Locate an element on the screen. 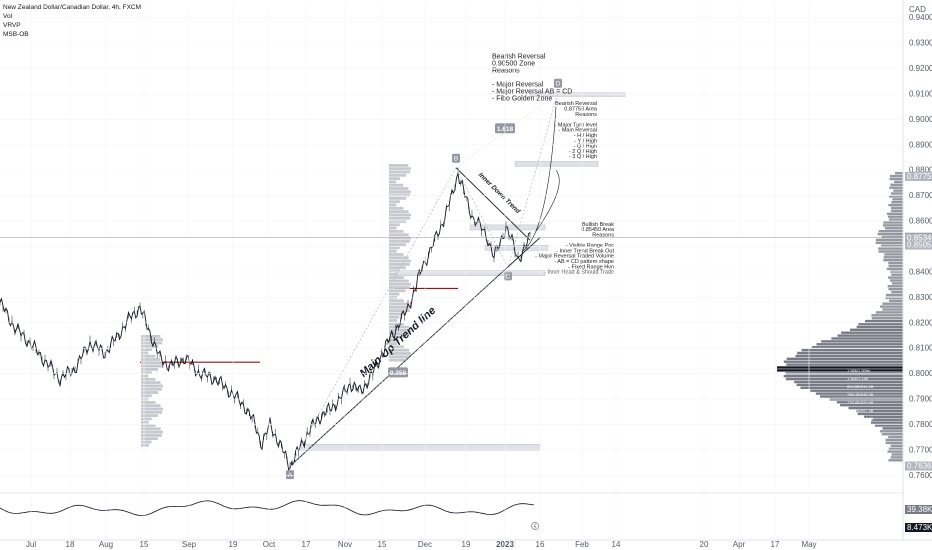  indicator-vrvp: VRVP is located at coordinates (12, 25).